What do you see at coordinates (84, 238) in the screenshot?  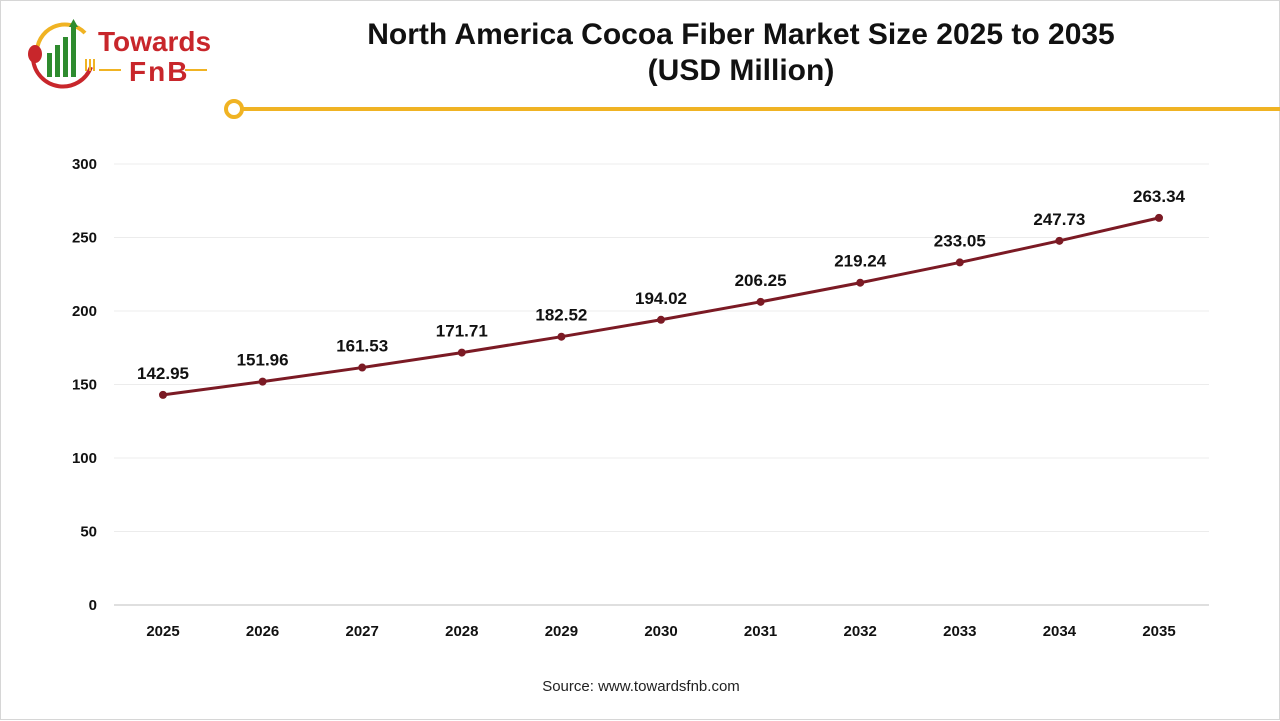 I see `y-tick-label: 250` at bounding box center [84, 238].